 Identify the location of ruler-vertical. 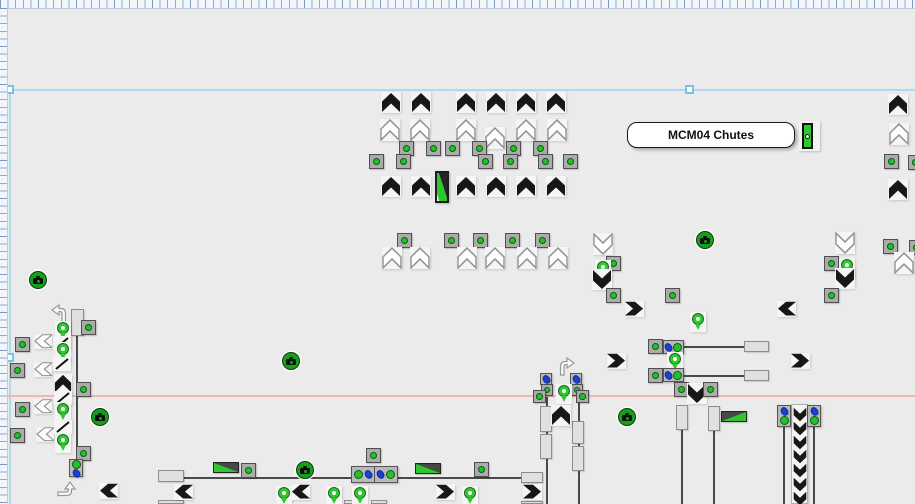
(4, 256).